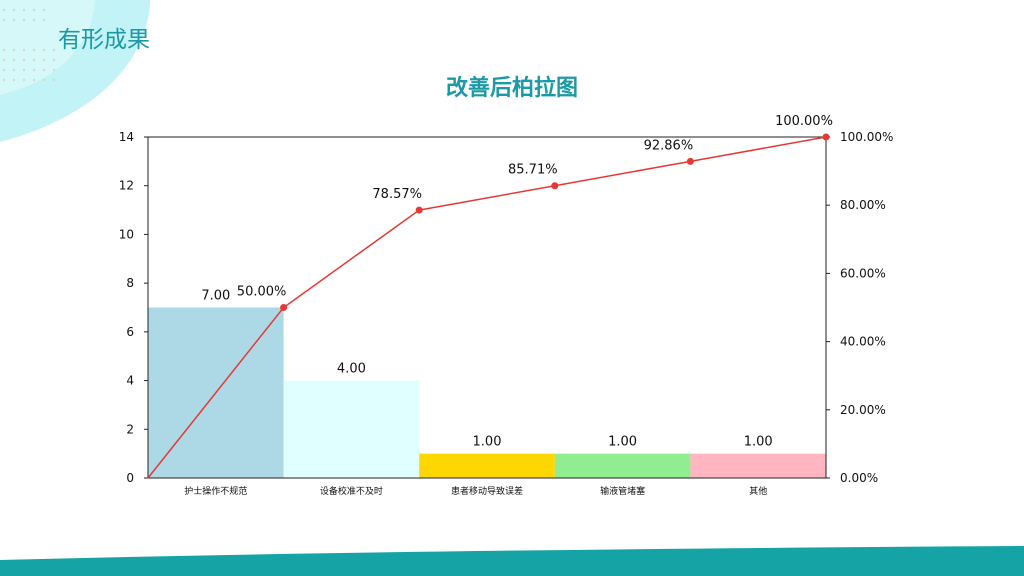  What do you see at coordinates (512, 561) in the screenshot?
I see `bottom-band` at bounding box center [512, 561].